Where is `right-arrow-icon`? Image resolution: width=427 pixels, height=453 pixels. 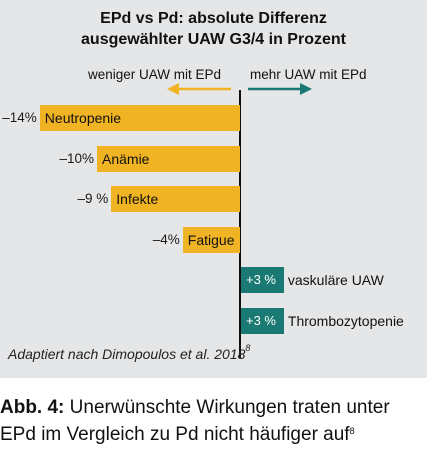 right-arrow-icon is located at coordinates (280, 89).